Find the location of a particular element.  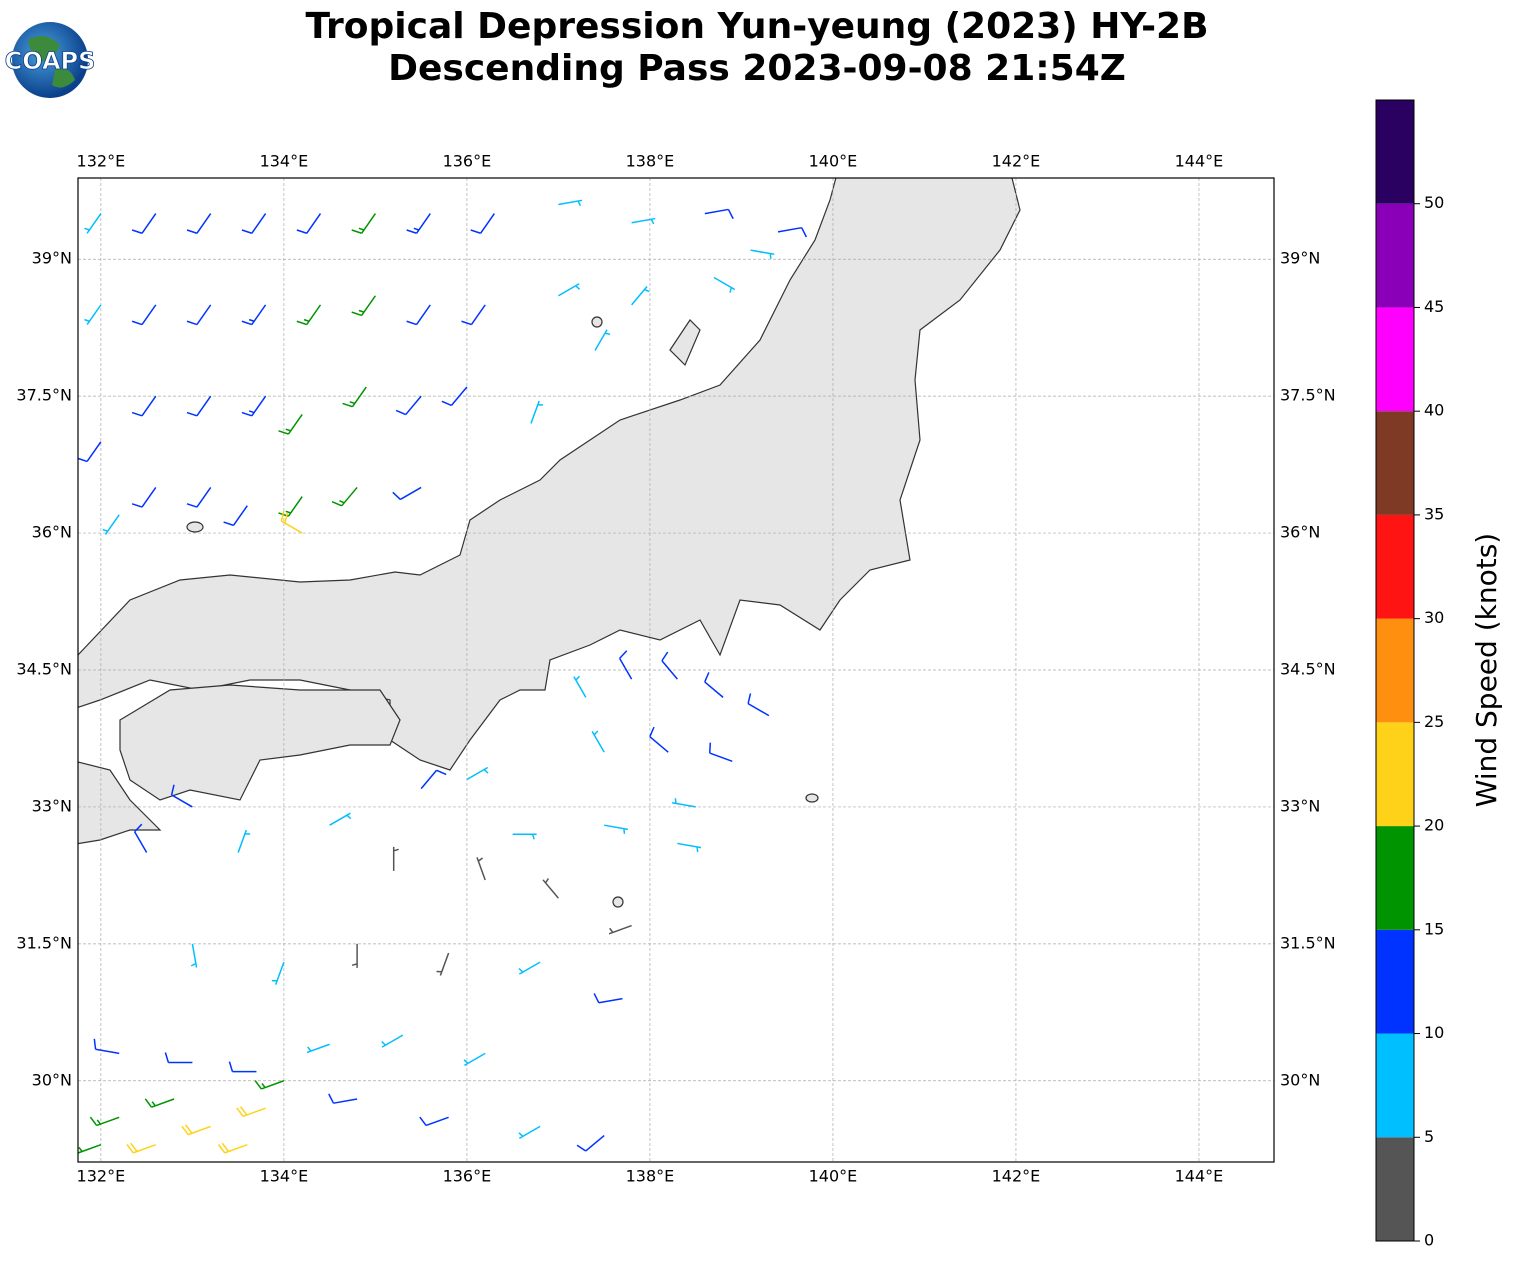

x-tick-label: 136°E is located at coordinates (467, 161).